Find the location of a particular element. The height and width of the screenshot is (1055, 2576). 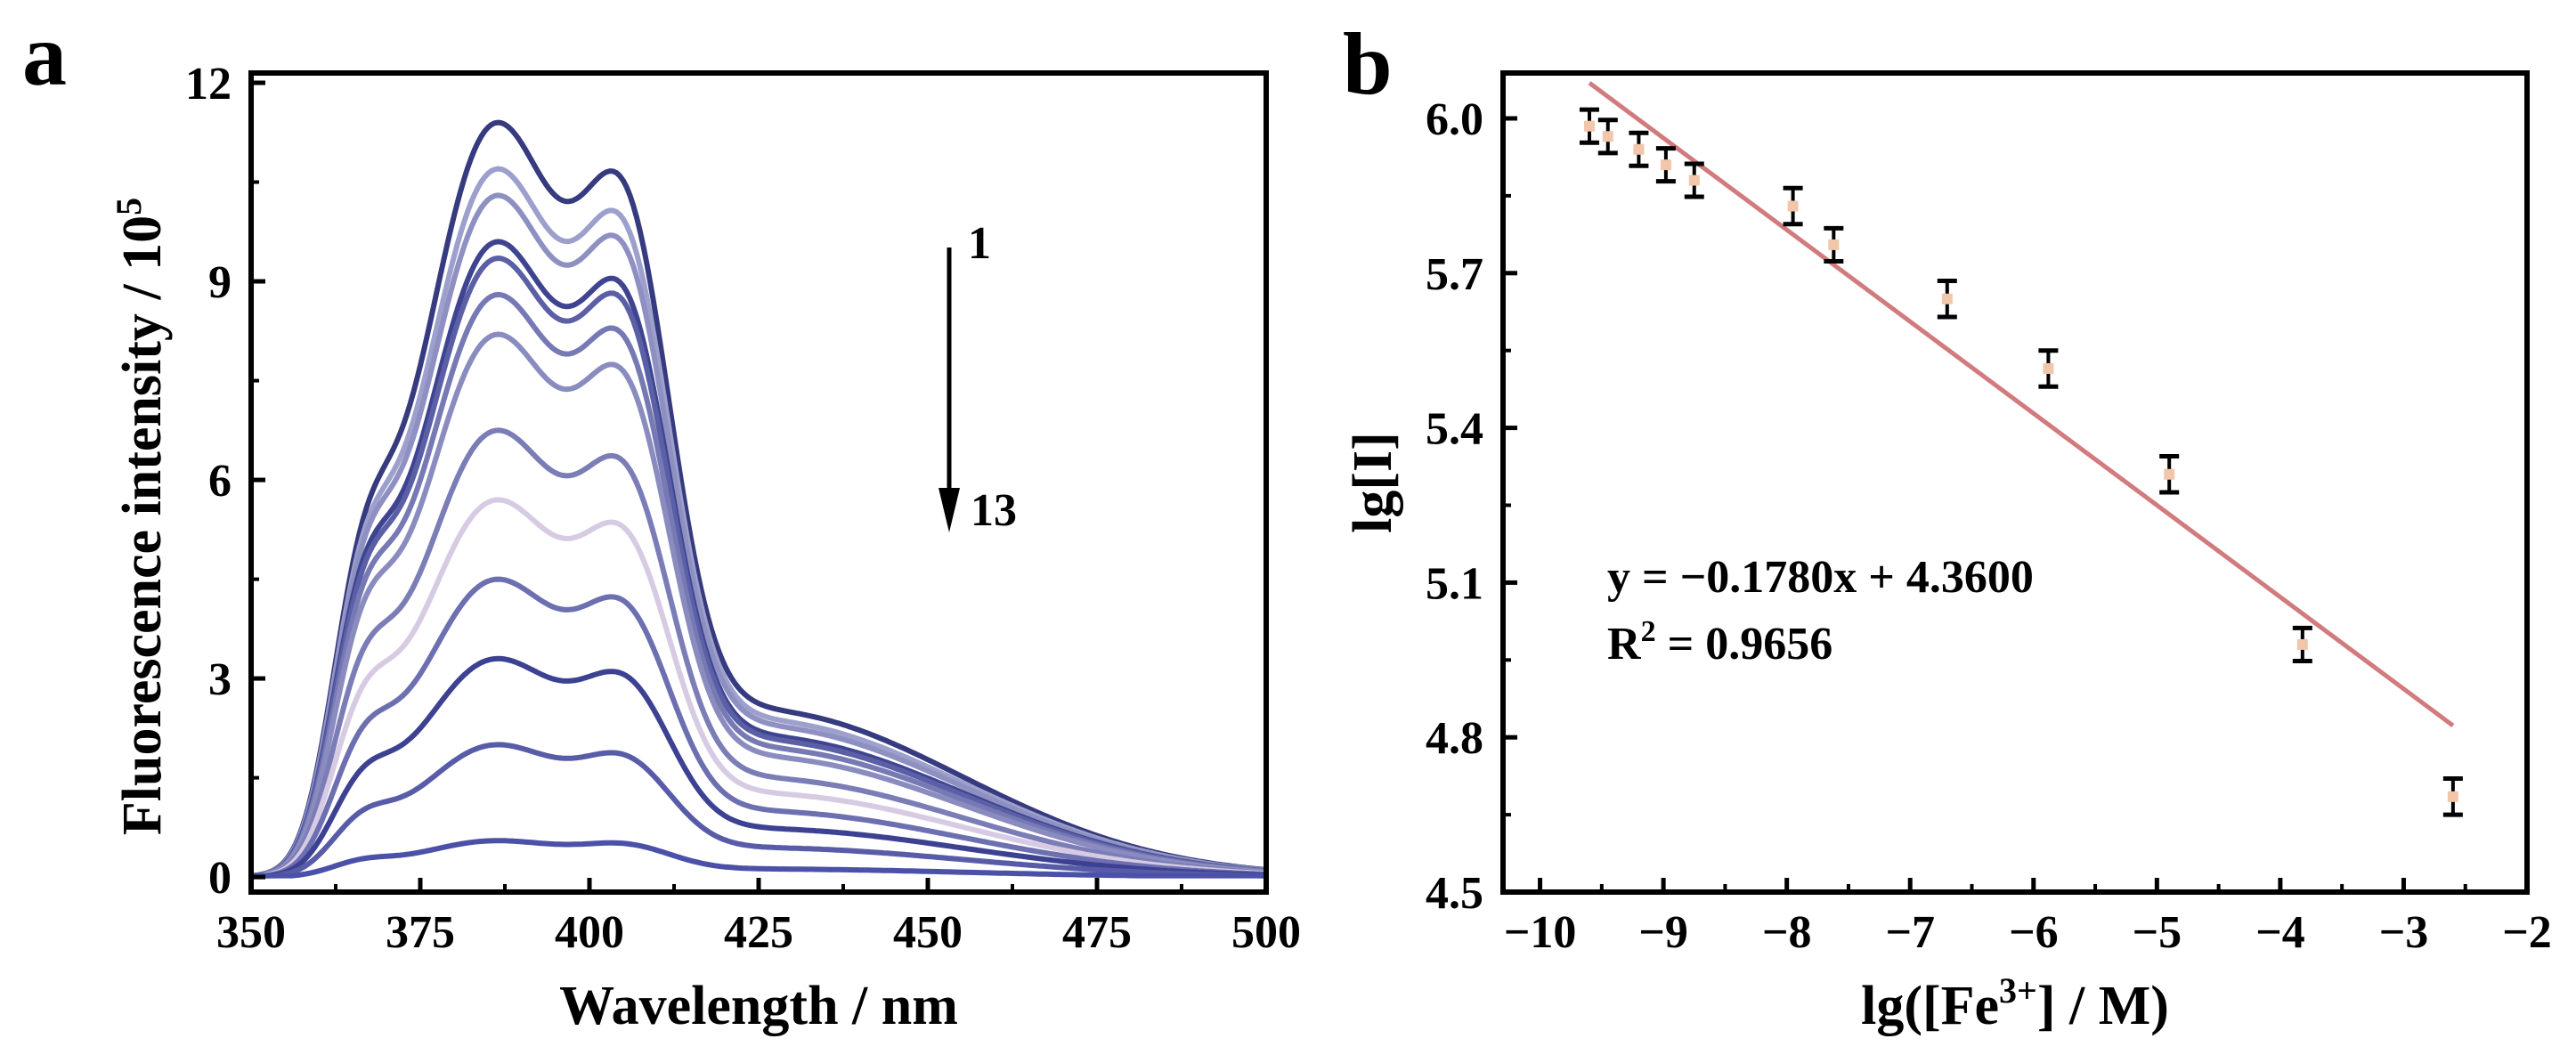

panel-b-x-axis-title-post: ] / M) is located at coordinates (2103, 1006).